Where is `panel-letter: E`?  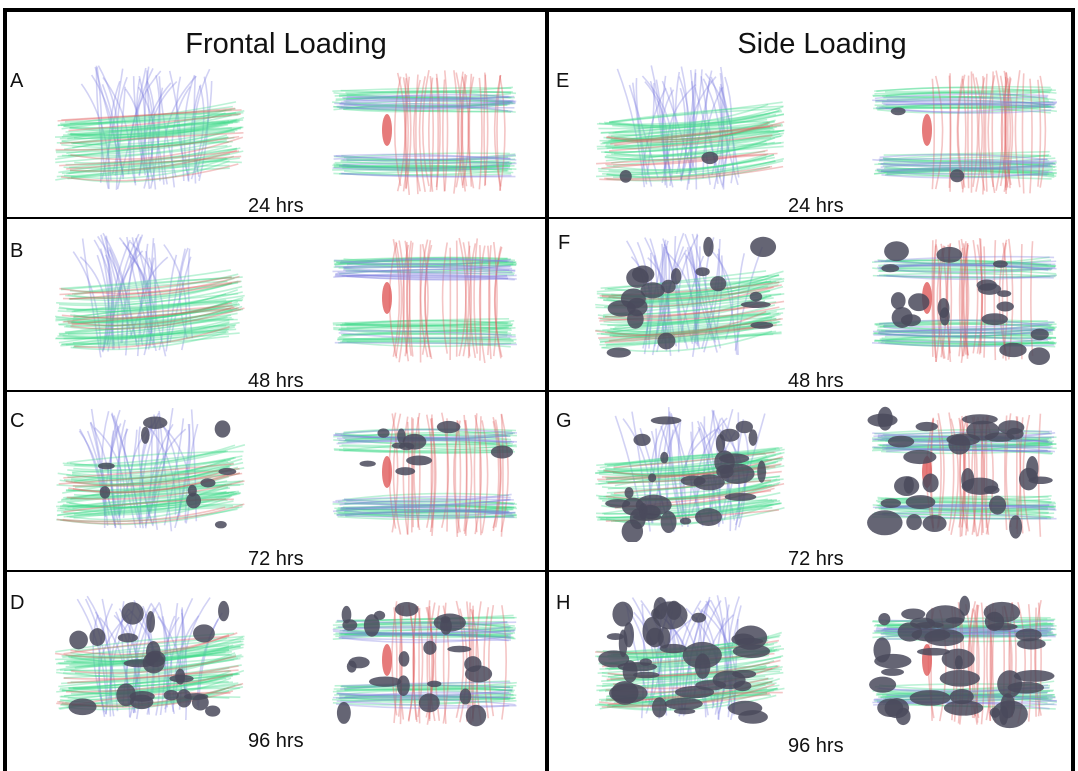 panel-letter: E is located at coordinates (563, 81).